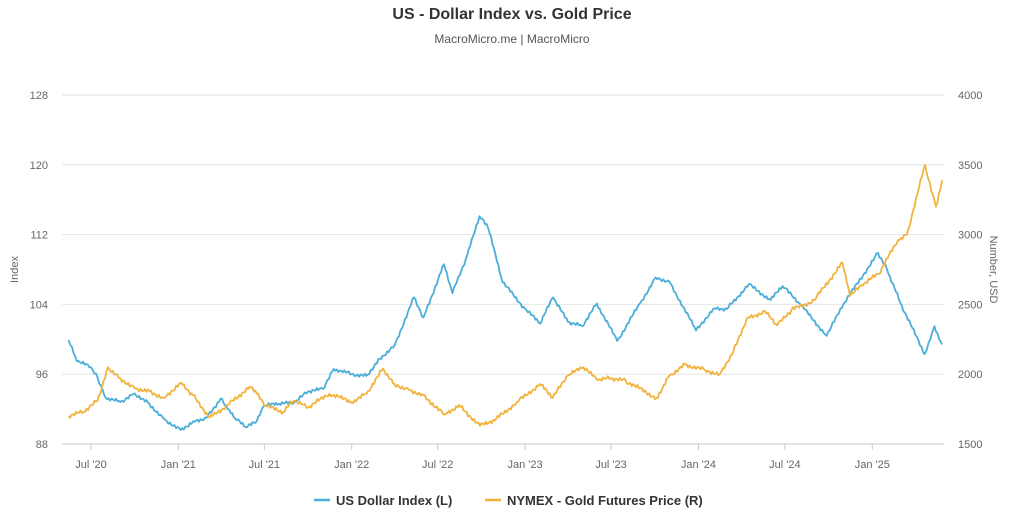  Describe the element at coordinates (872, 465) in the screenshot. I see `x-tick-label: Jan '25` at that location.